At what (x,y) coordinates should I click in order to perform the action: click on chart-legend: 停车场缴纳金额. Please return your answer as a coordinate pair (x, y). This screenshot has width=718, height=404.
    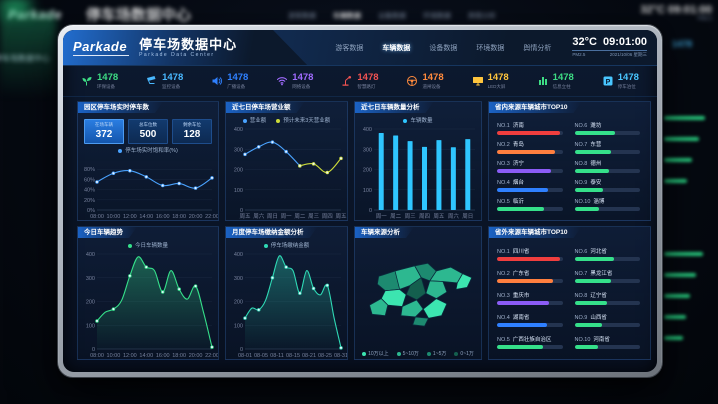
    Looking at the image, I should click on (286, 245).